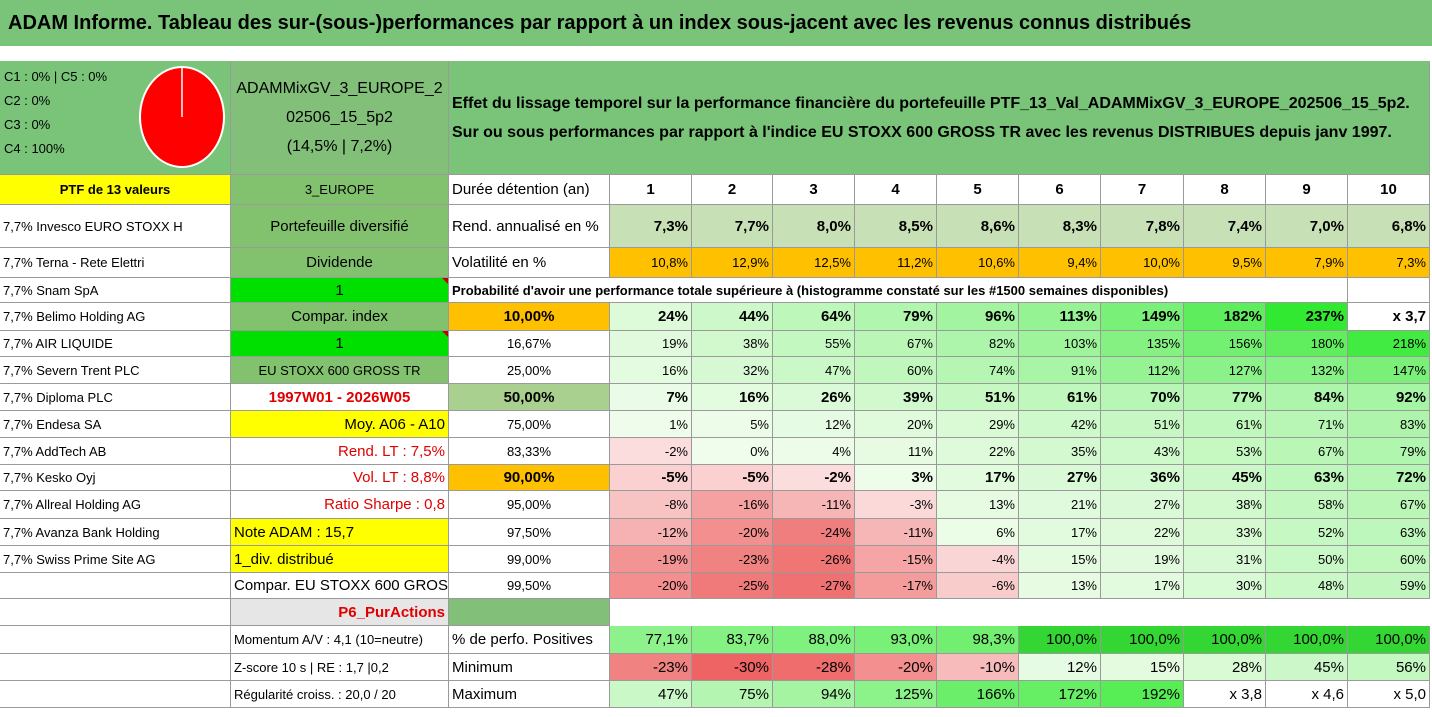 The height and width of the screenshot is (717, 1432). Describe the element at coordinates (732, 317) in the screenshot. I see `probability-value: 44%` at that location.